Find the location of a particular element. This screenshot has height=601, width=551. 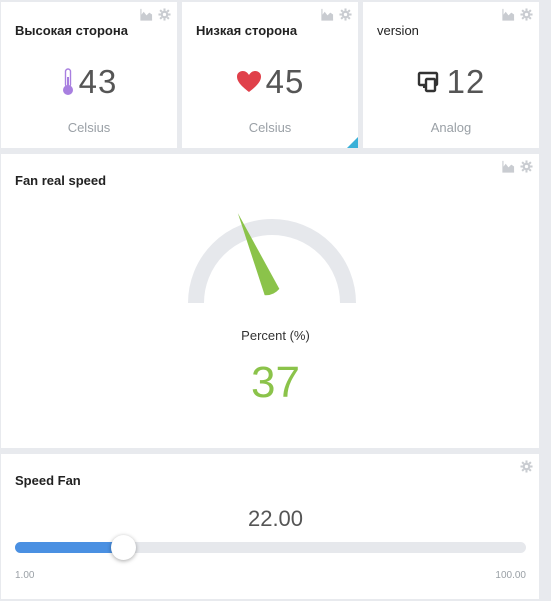

gauge-needle is located at coordinates (258, 254).